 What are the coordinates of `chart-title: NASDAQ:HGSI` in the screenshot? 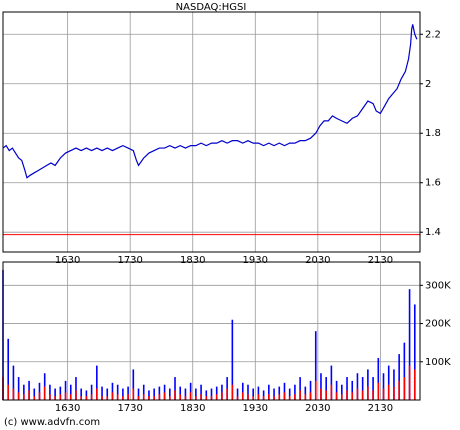 It's located at (211, 7).